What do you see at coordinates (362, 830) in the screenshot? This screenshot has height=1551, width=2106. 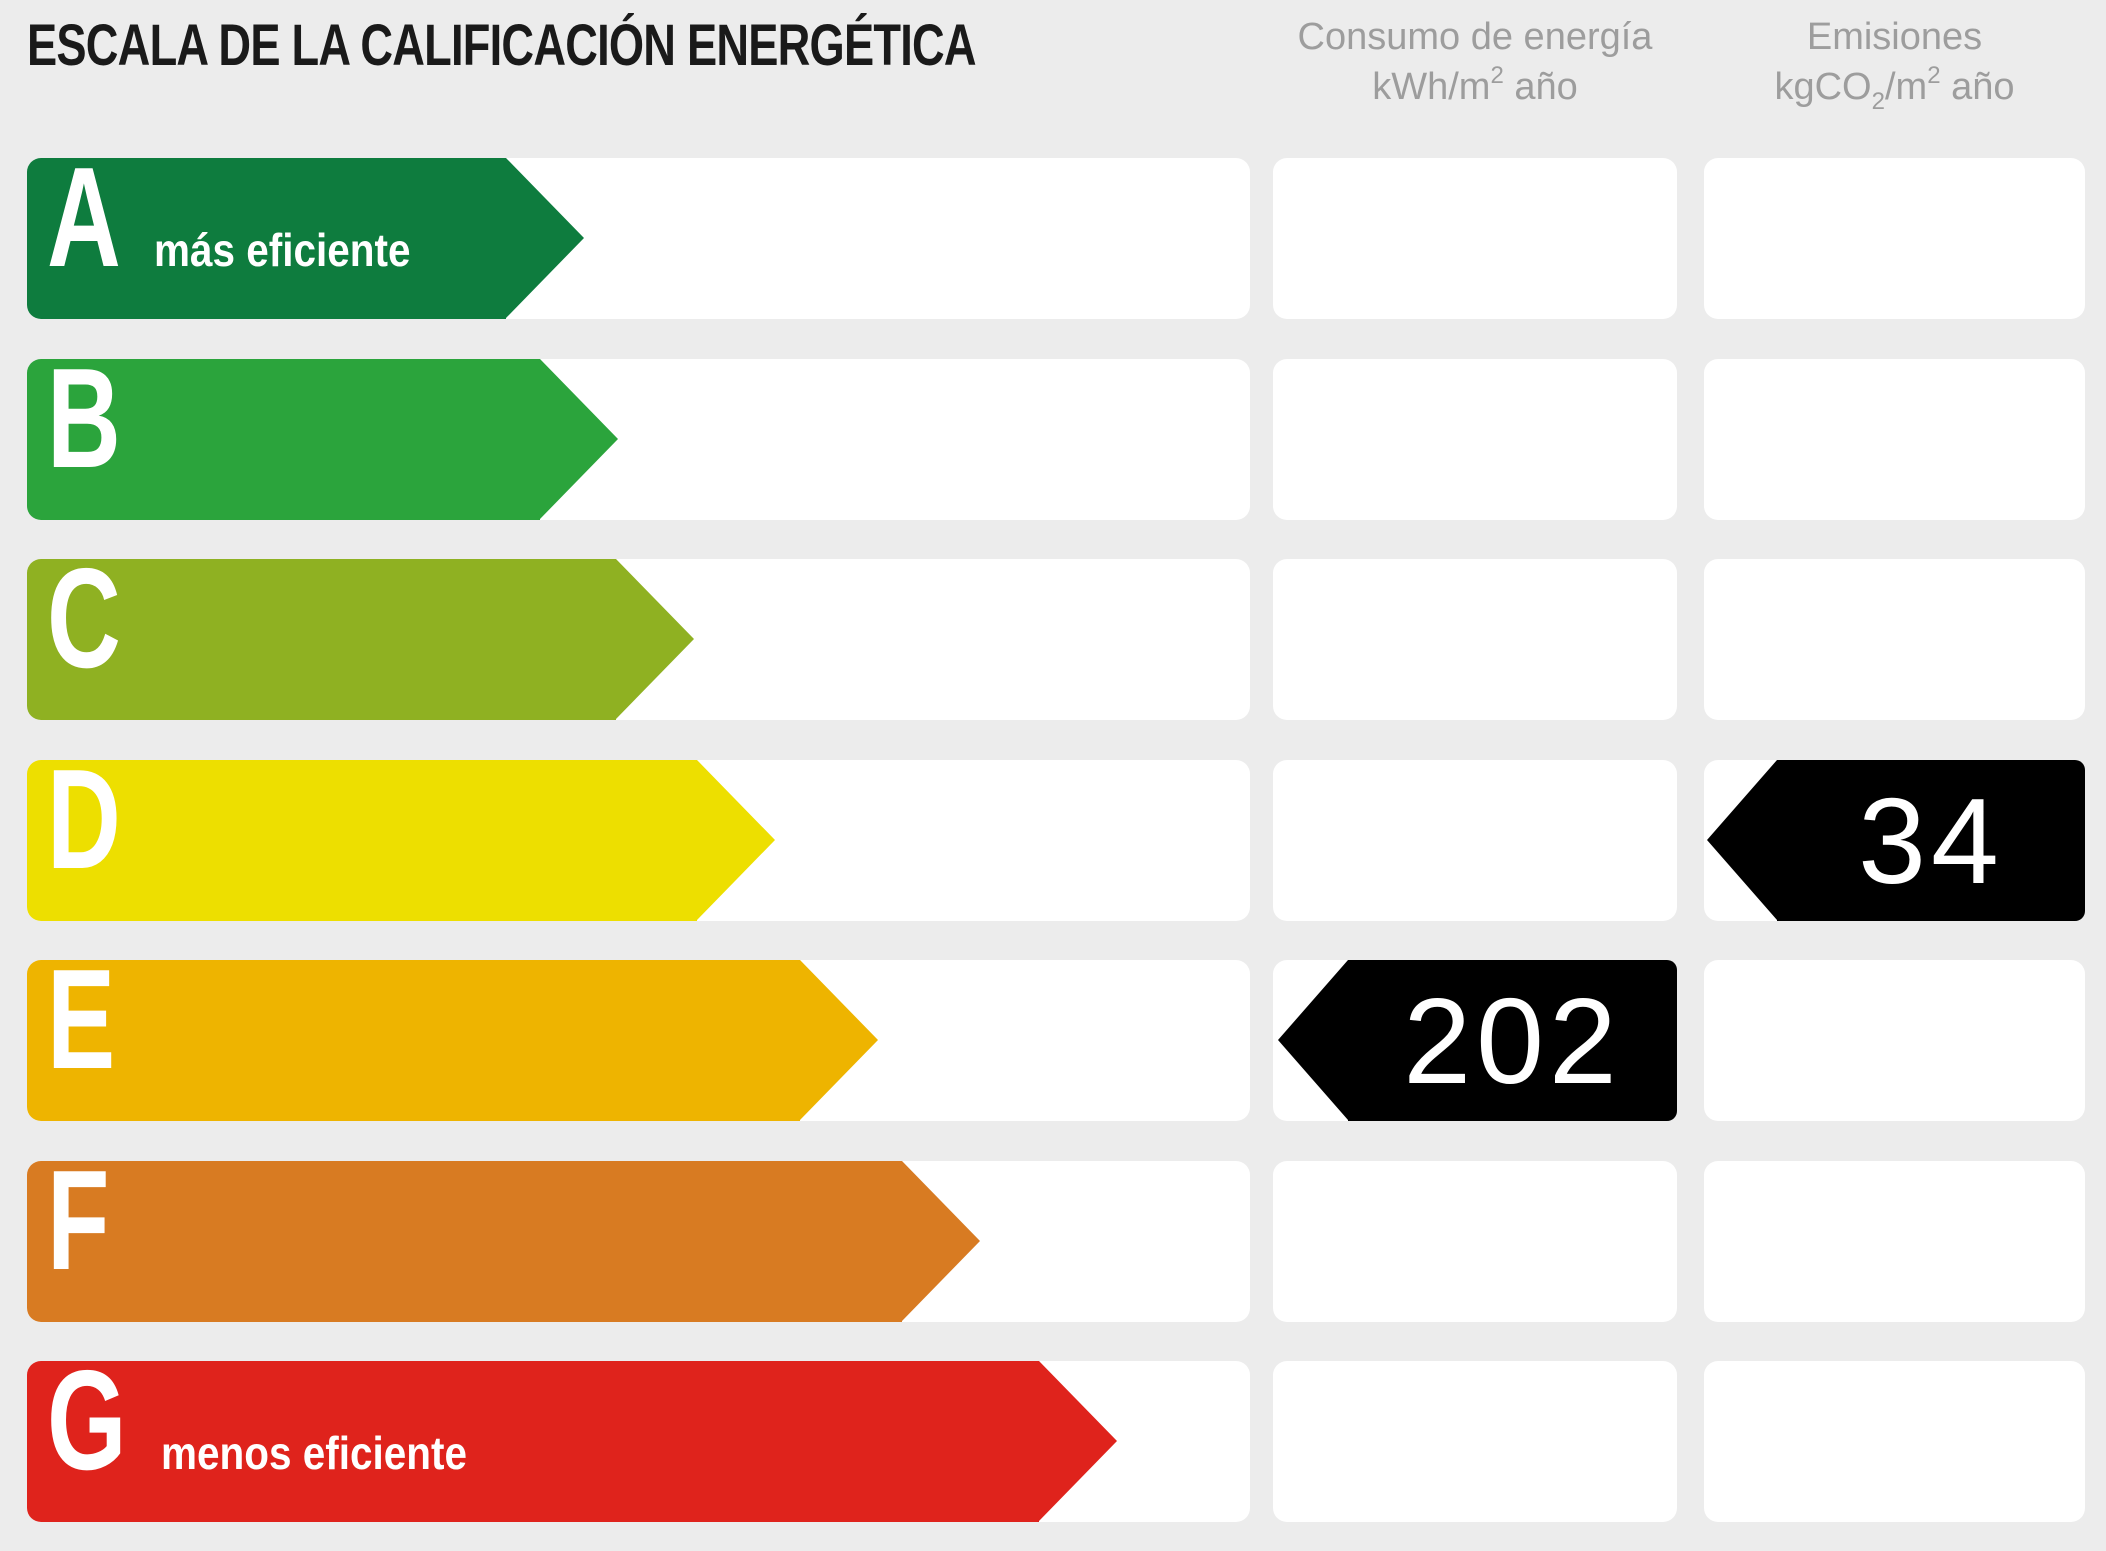 I see `rating-bar-body: D` at bounding box center [362, 830].